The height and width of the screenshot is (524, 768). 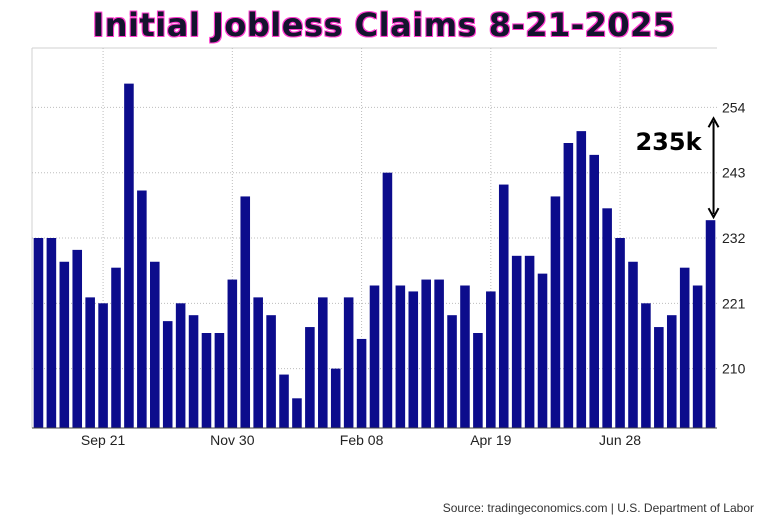 I want to click on annotation-arrowhead-up, so click(x=713, y=122).